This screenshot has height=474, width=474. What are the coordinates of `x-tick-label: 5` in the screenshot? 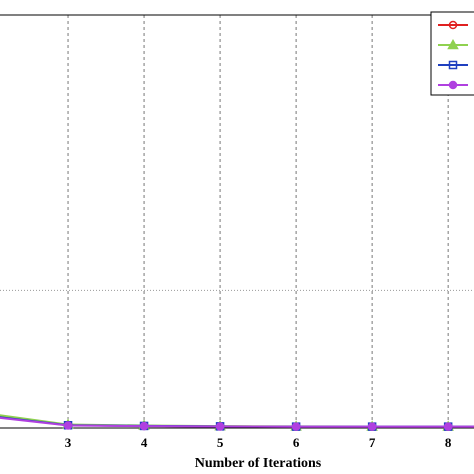 It's located at (220, 442).